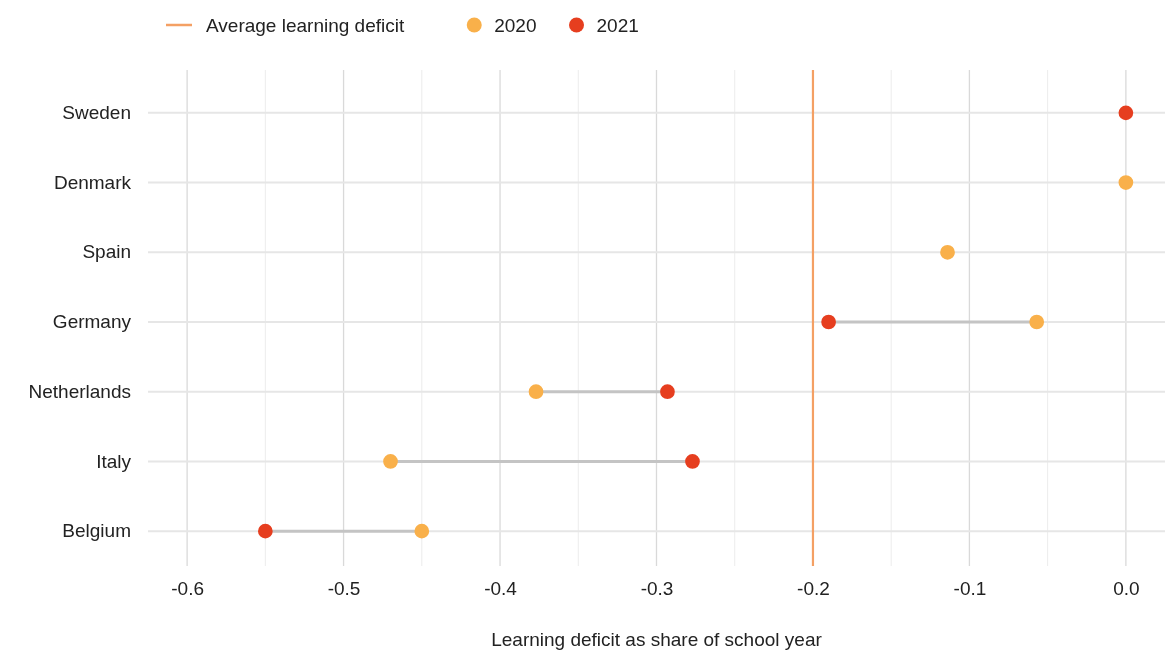 This screenshot has width=1165, height=652. Describe the element at coordinates (344, 589) in the screenshot. I see `x-tick-label: -0.5` at that location.